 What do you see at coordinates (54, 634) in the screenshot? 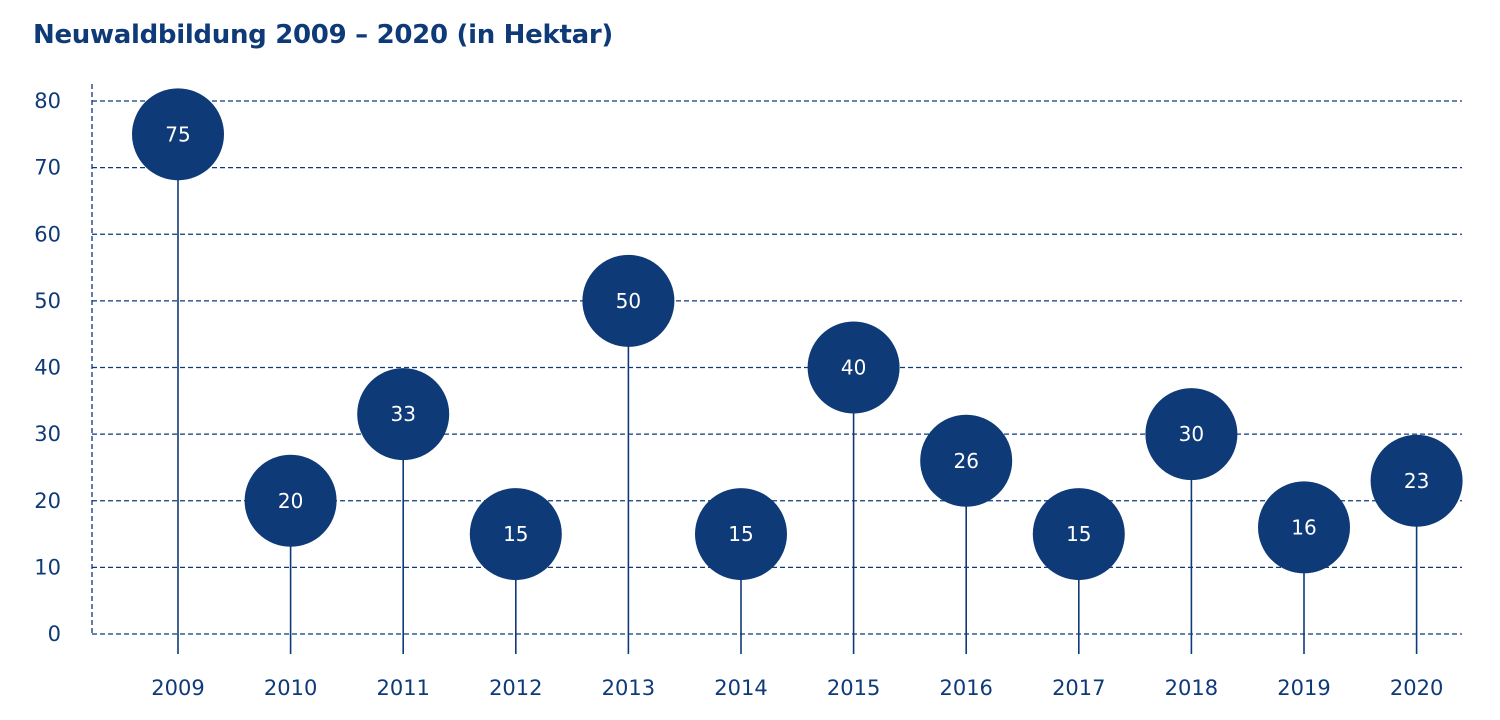
I see `y-tick-label: 0` at bounding box center [54, 634].